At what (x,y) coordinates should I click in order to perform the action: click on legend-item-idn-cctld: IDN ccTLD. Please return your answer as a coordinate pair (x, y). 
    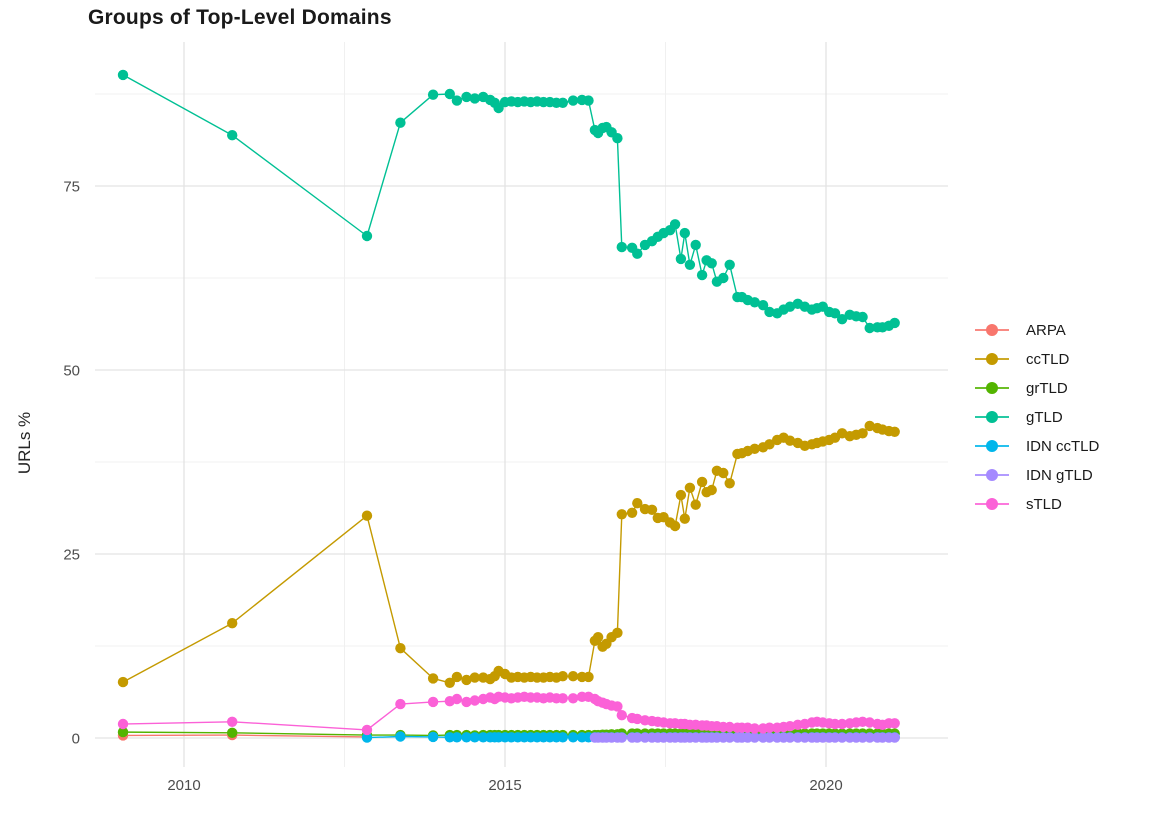
    Looking at the image, I should click on (1037, 446).